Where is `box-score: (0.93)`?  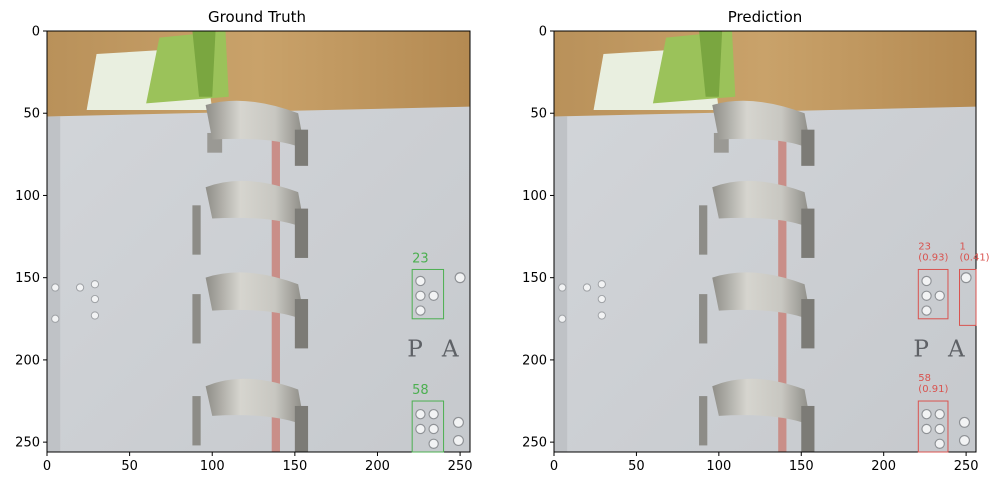 box-score: (0.93) is located at coordinates (933, 257).